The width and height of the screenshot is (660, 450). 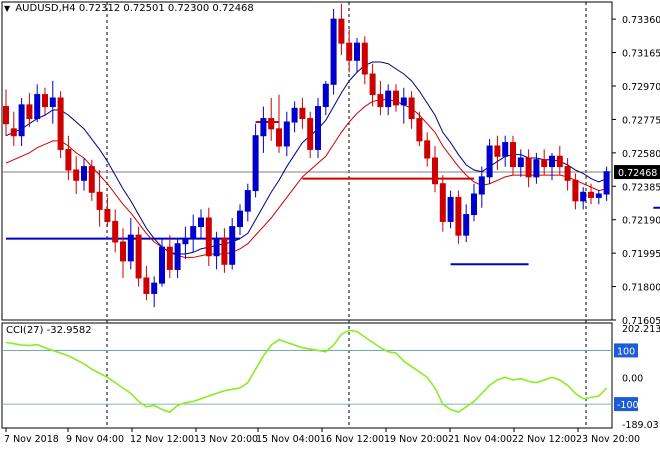 What do you see at coordinates (641, 54) in the screenshot?
I see `price-axis-label: 0.73165` at bounding box center [641, 54].